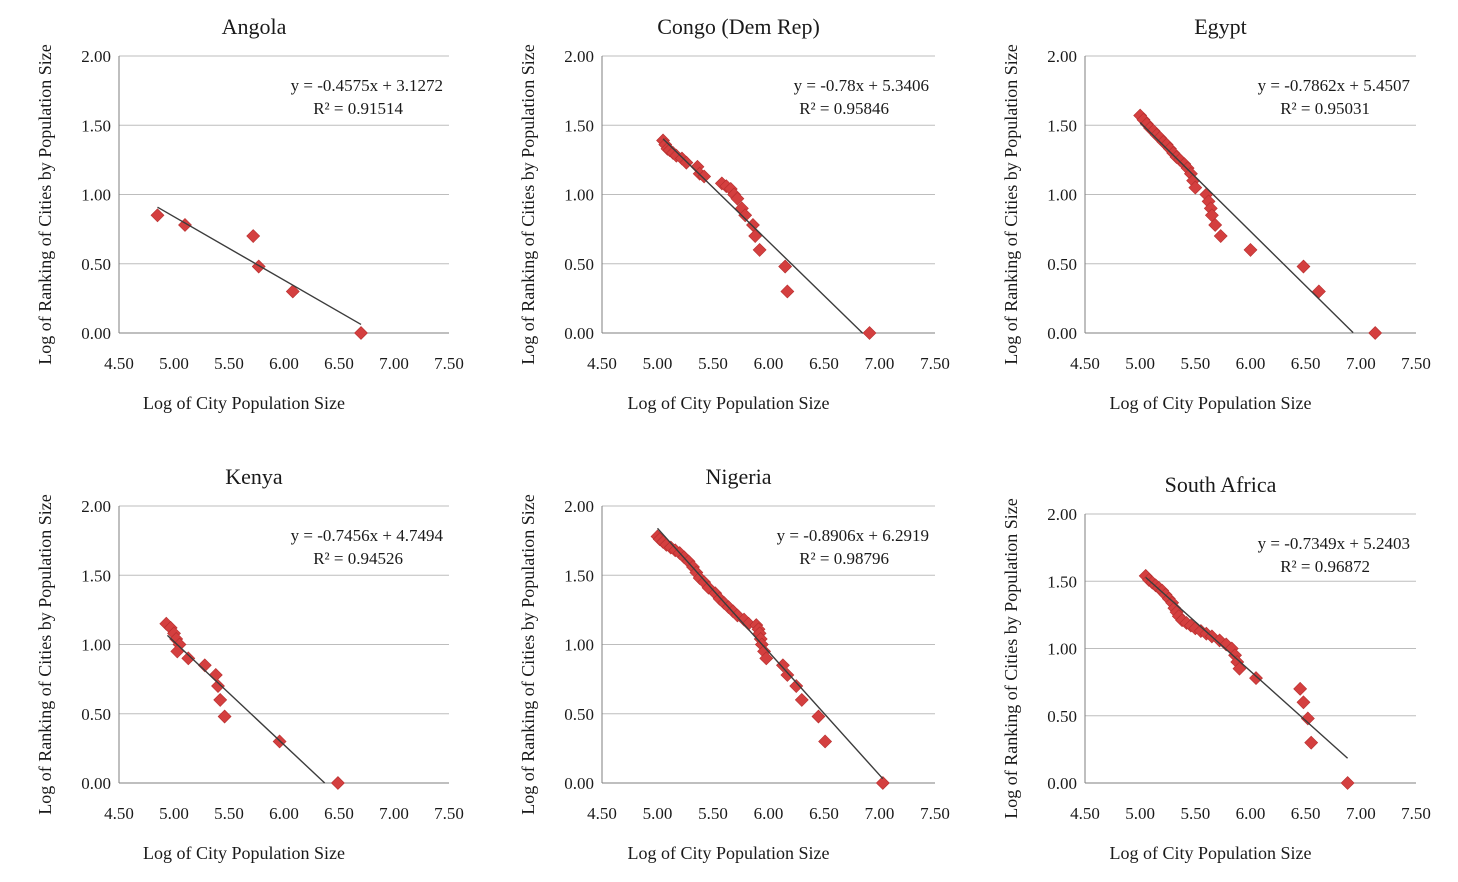 The width and height of the screenshot is (1458, 882). Describe the element at coordinates (739, 476) in the screenshot. I see `panel-title: Nigeria` at that location.